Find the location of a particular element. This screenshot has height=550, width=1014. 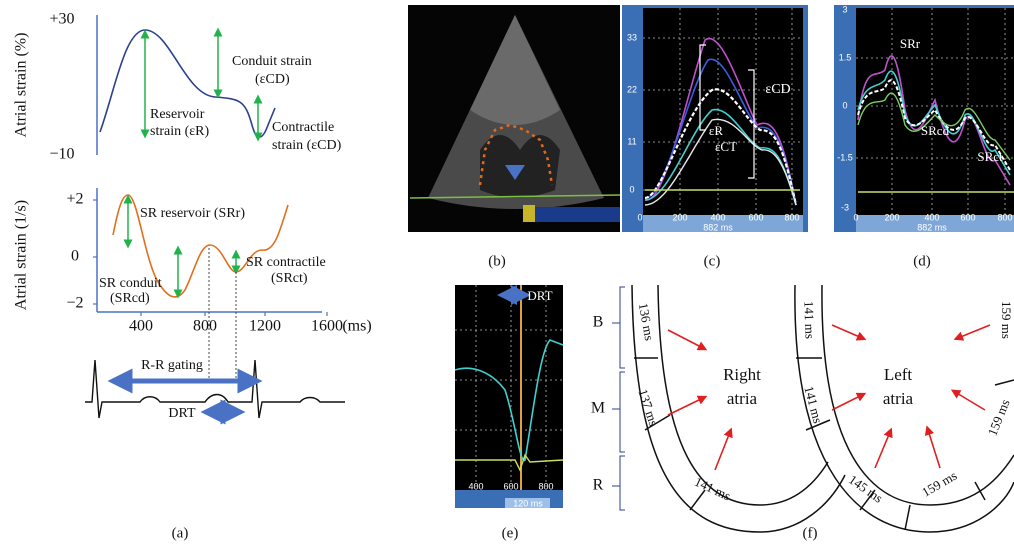

tick-label: 3 is located at coordinates (844, 9).